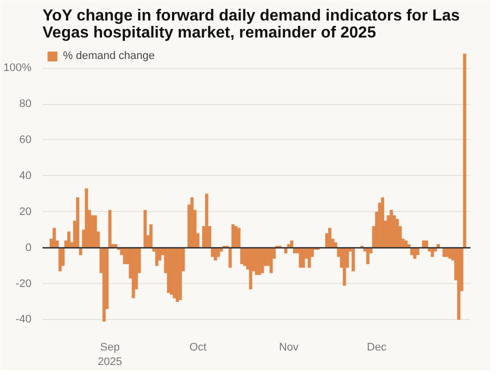 This screenshot has height=380, width=496. Describe the element at coordinates (17, 68) in the screenshot. I see `y-tick-label: 100%` at that location.